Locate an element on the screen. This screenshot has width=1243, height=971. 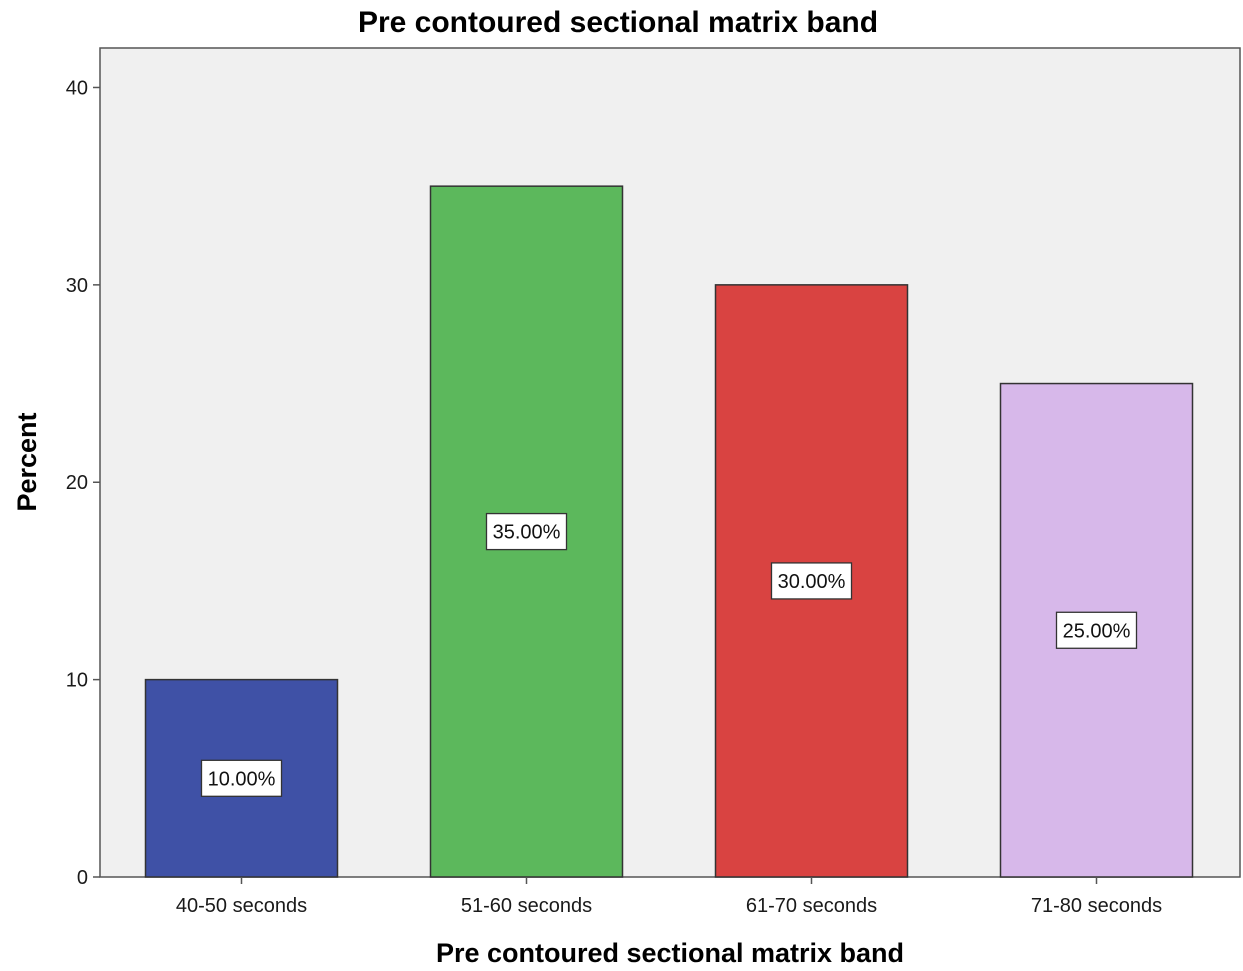
y-tick-label: 40 is located at coordinates (77, 88).